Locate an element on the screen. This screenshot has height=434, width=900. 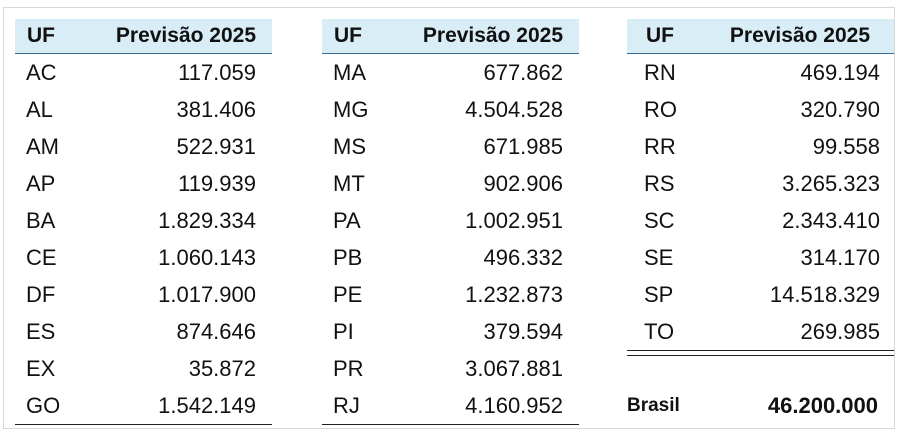
table-row: PA 1.002.951 is located at coordinates (450, 220).